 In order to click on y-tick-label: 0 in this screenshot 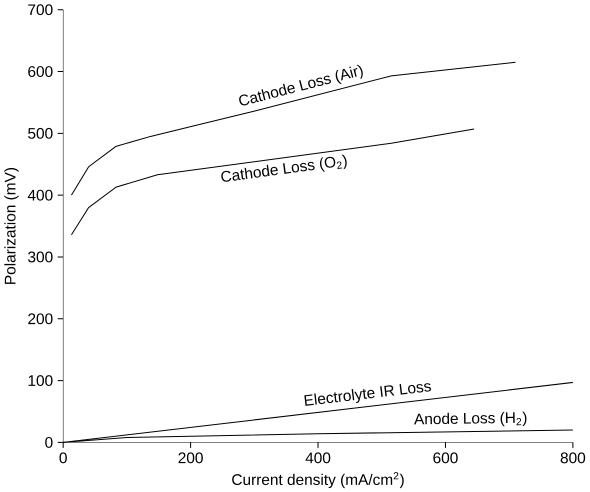, I will do `click(49, 442)`.